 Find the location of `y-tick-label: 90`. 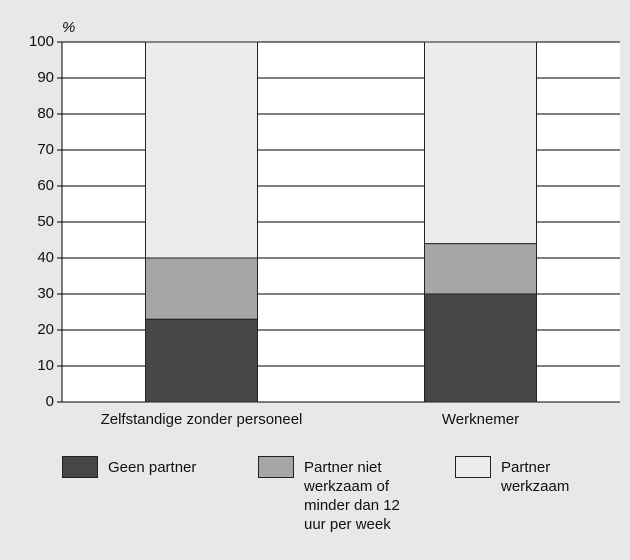

y-tick-label: 90 is located at coordinates (45, 77).